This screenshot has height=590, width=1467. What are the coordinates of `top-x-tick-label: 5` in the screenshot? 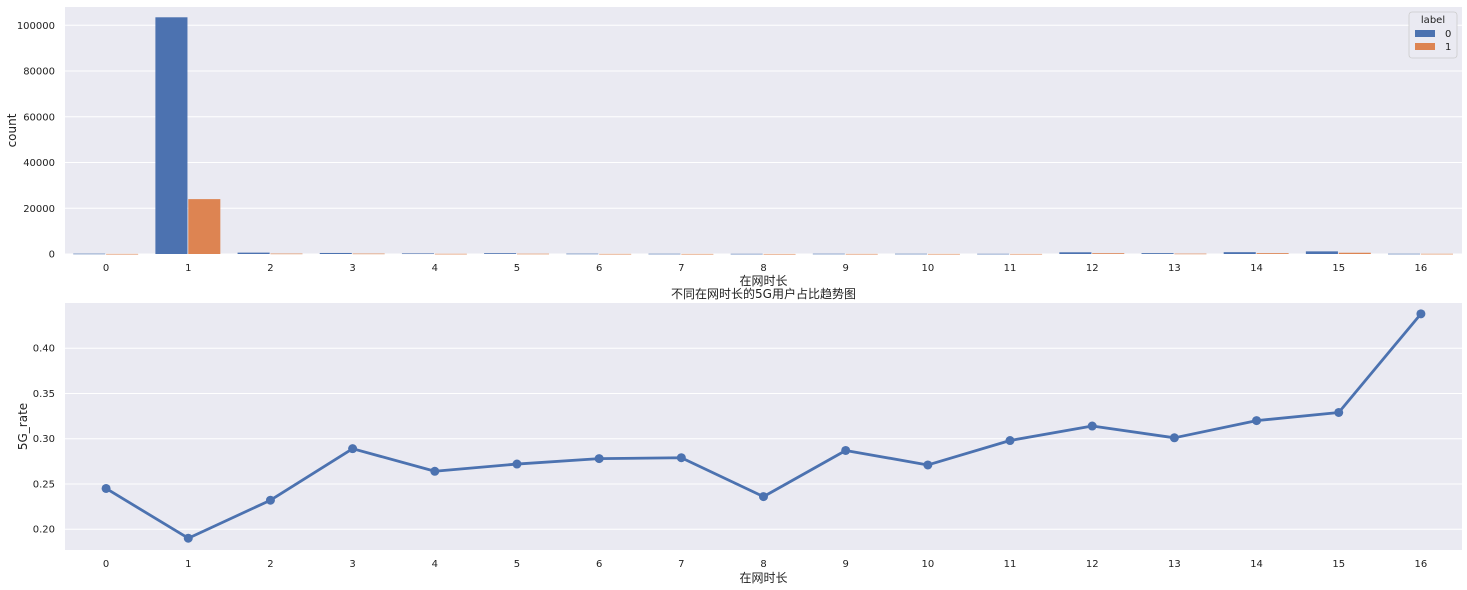 It's located at (517, 268).